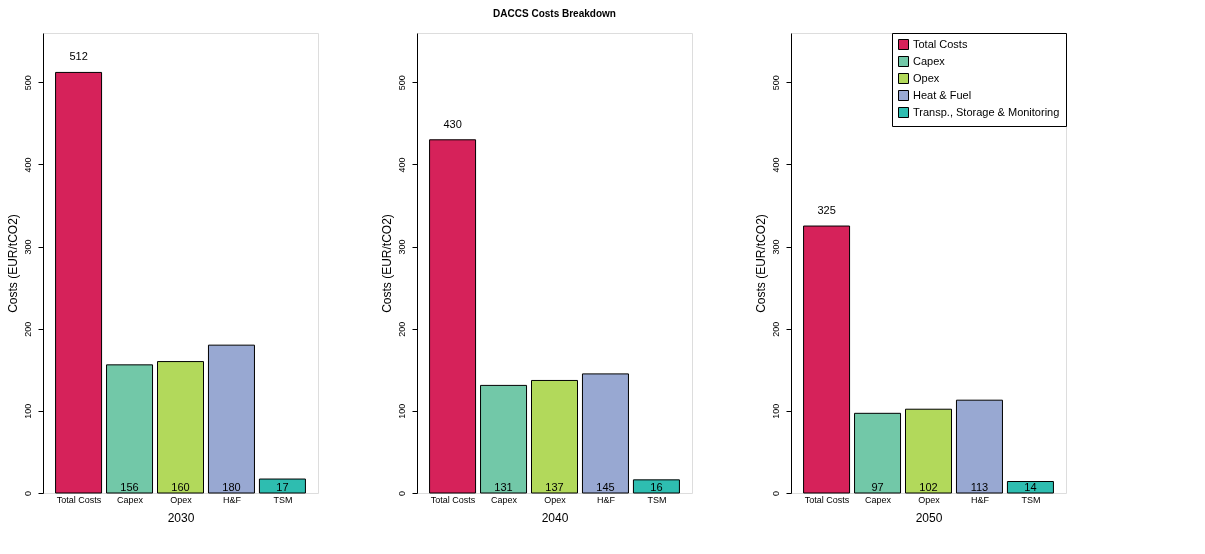 This screenshot has height=554, width=1205. I want to click on x-axis-title: 2040, so click(555, 517).